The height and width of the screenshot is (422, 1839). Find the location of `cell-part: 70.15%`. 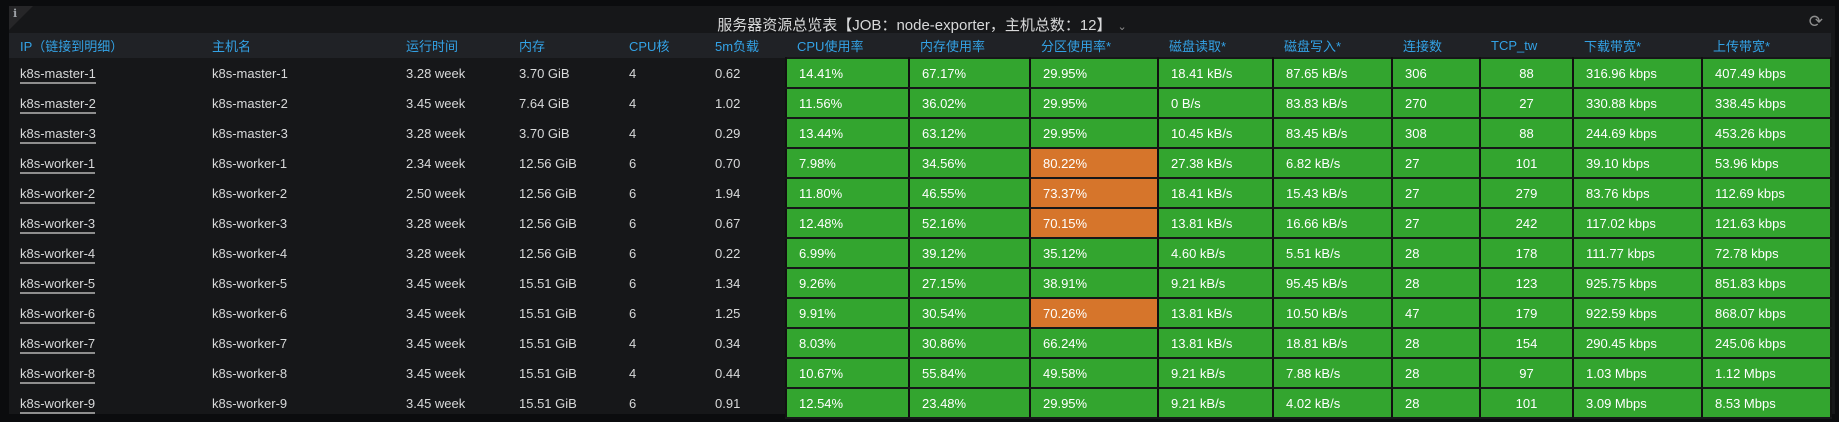

cell-part: 70.15% is located at coordinates (1094, 223).